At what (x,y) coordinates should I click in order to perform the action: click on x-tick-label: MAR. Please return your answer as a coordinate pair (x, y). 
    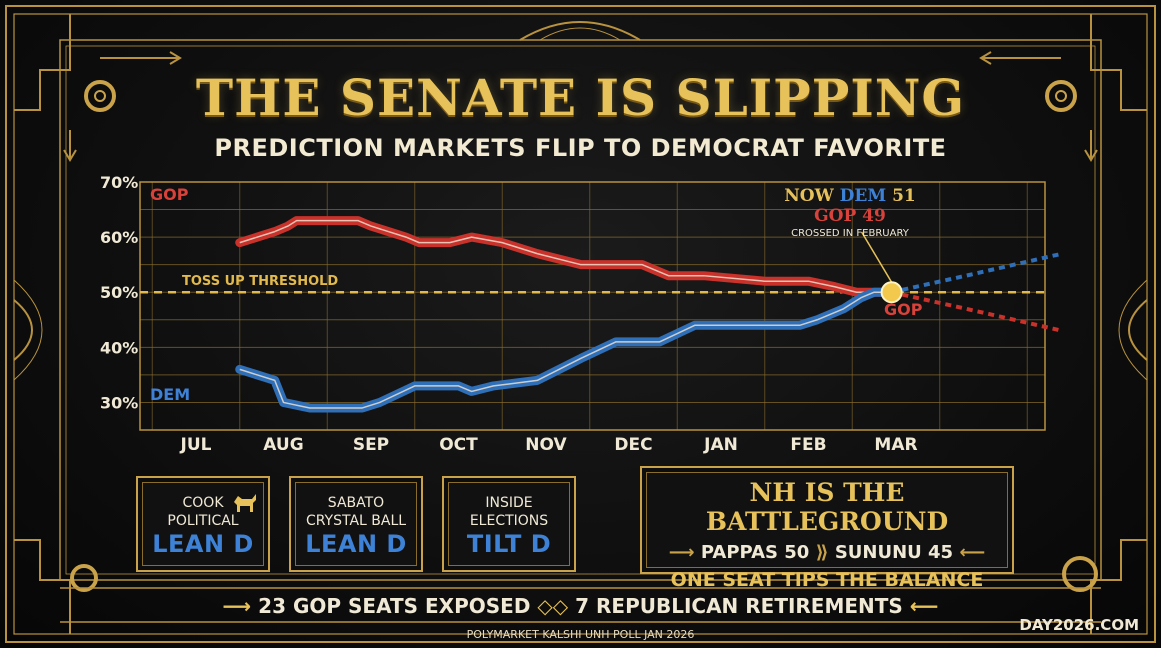
    Looking at the image, I should click on (895, 445).